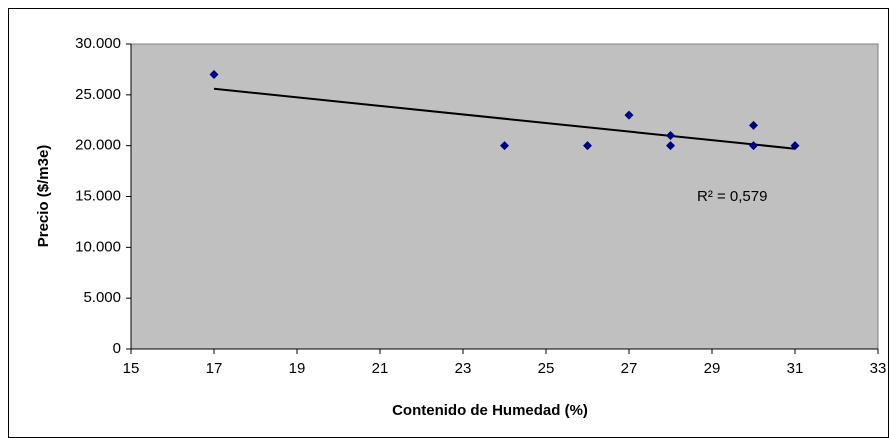 The width and height of the screenshot is (891, 438). What do you see at coordinates (43, 196) in the screenshot?
I see `y-axis-label: Precio ($/m3e)` at bounding box center [43, 196].